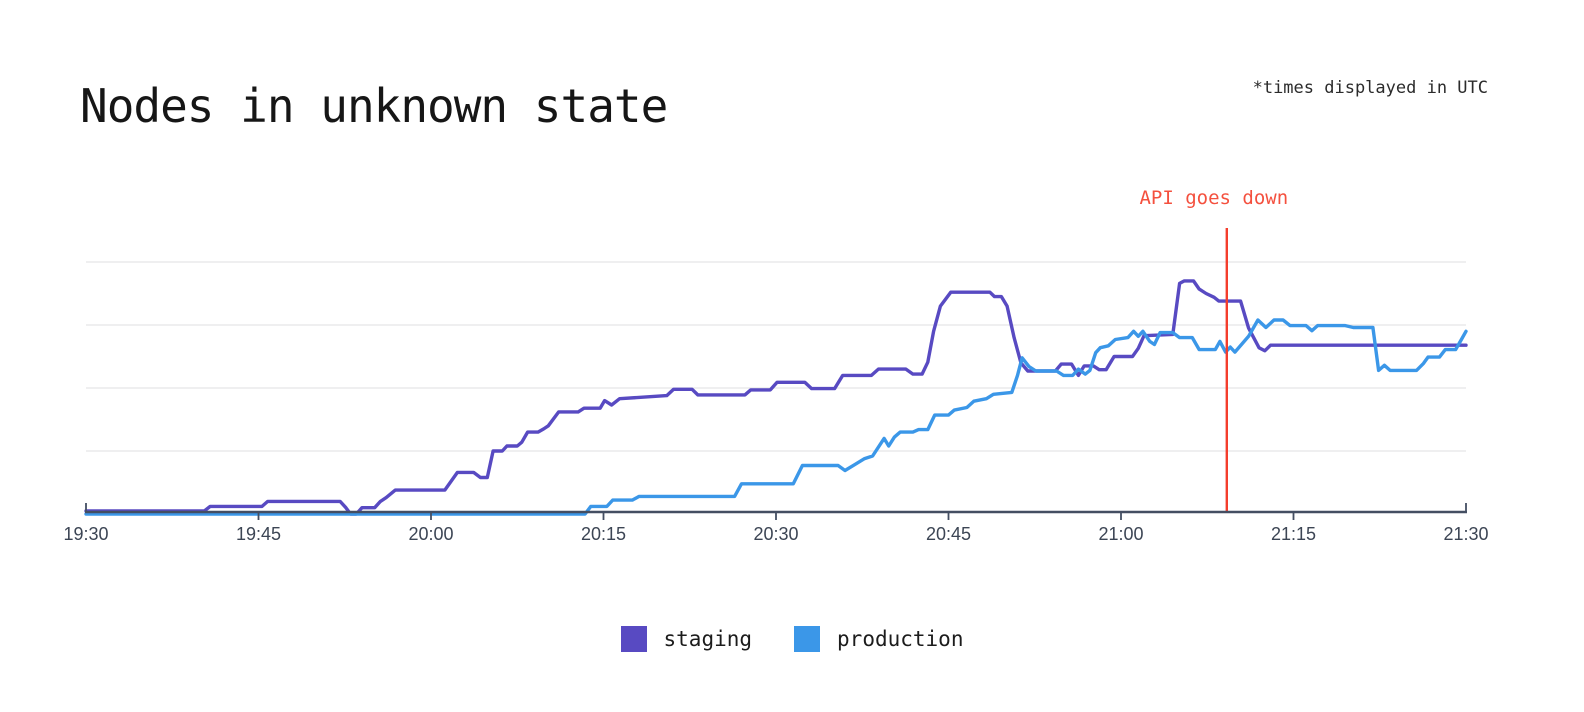  Describe the element at coordinates (603, 534) in the screenshot. I see `x-tick-label: 20:15` at that location.